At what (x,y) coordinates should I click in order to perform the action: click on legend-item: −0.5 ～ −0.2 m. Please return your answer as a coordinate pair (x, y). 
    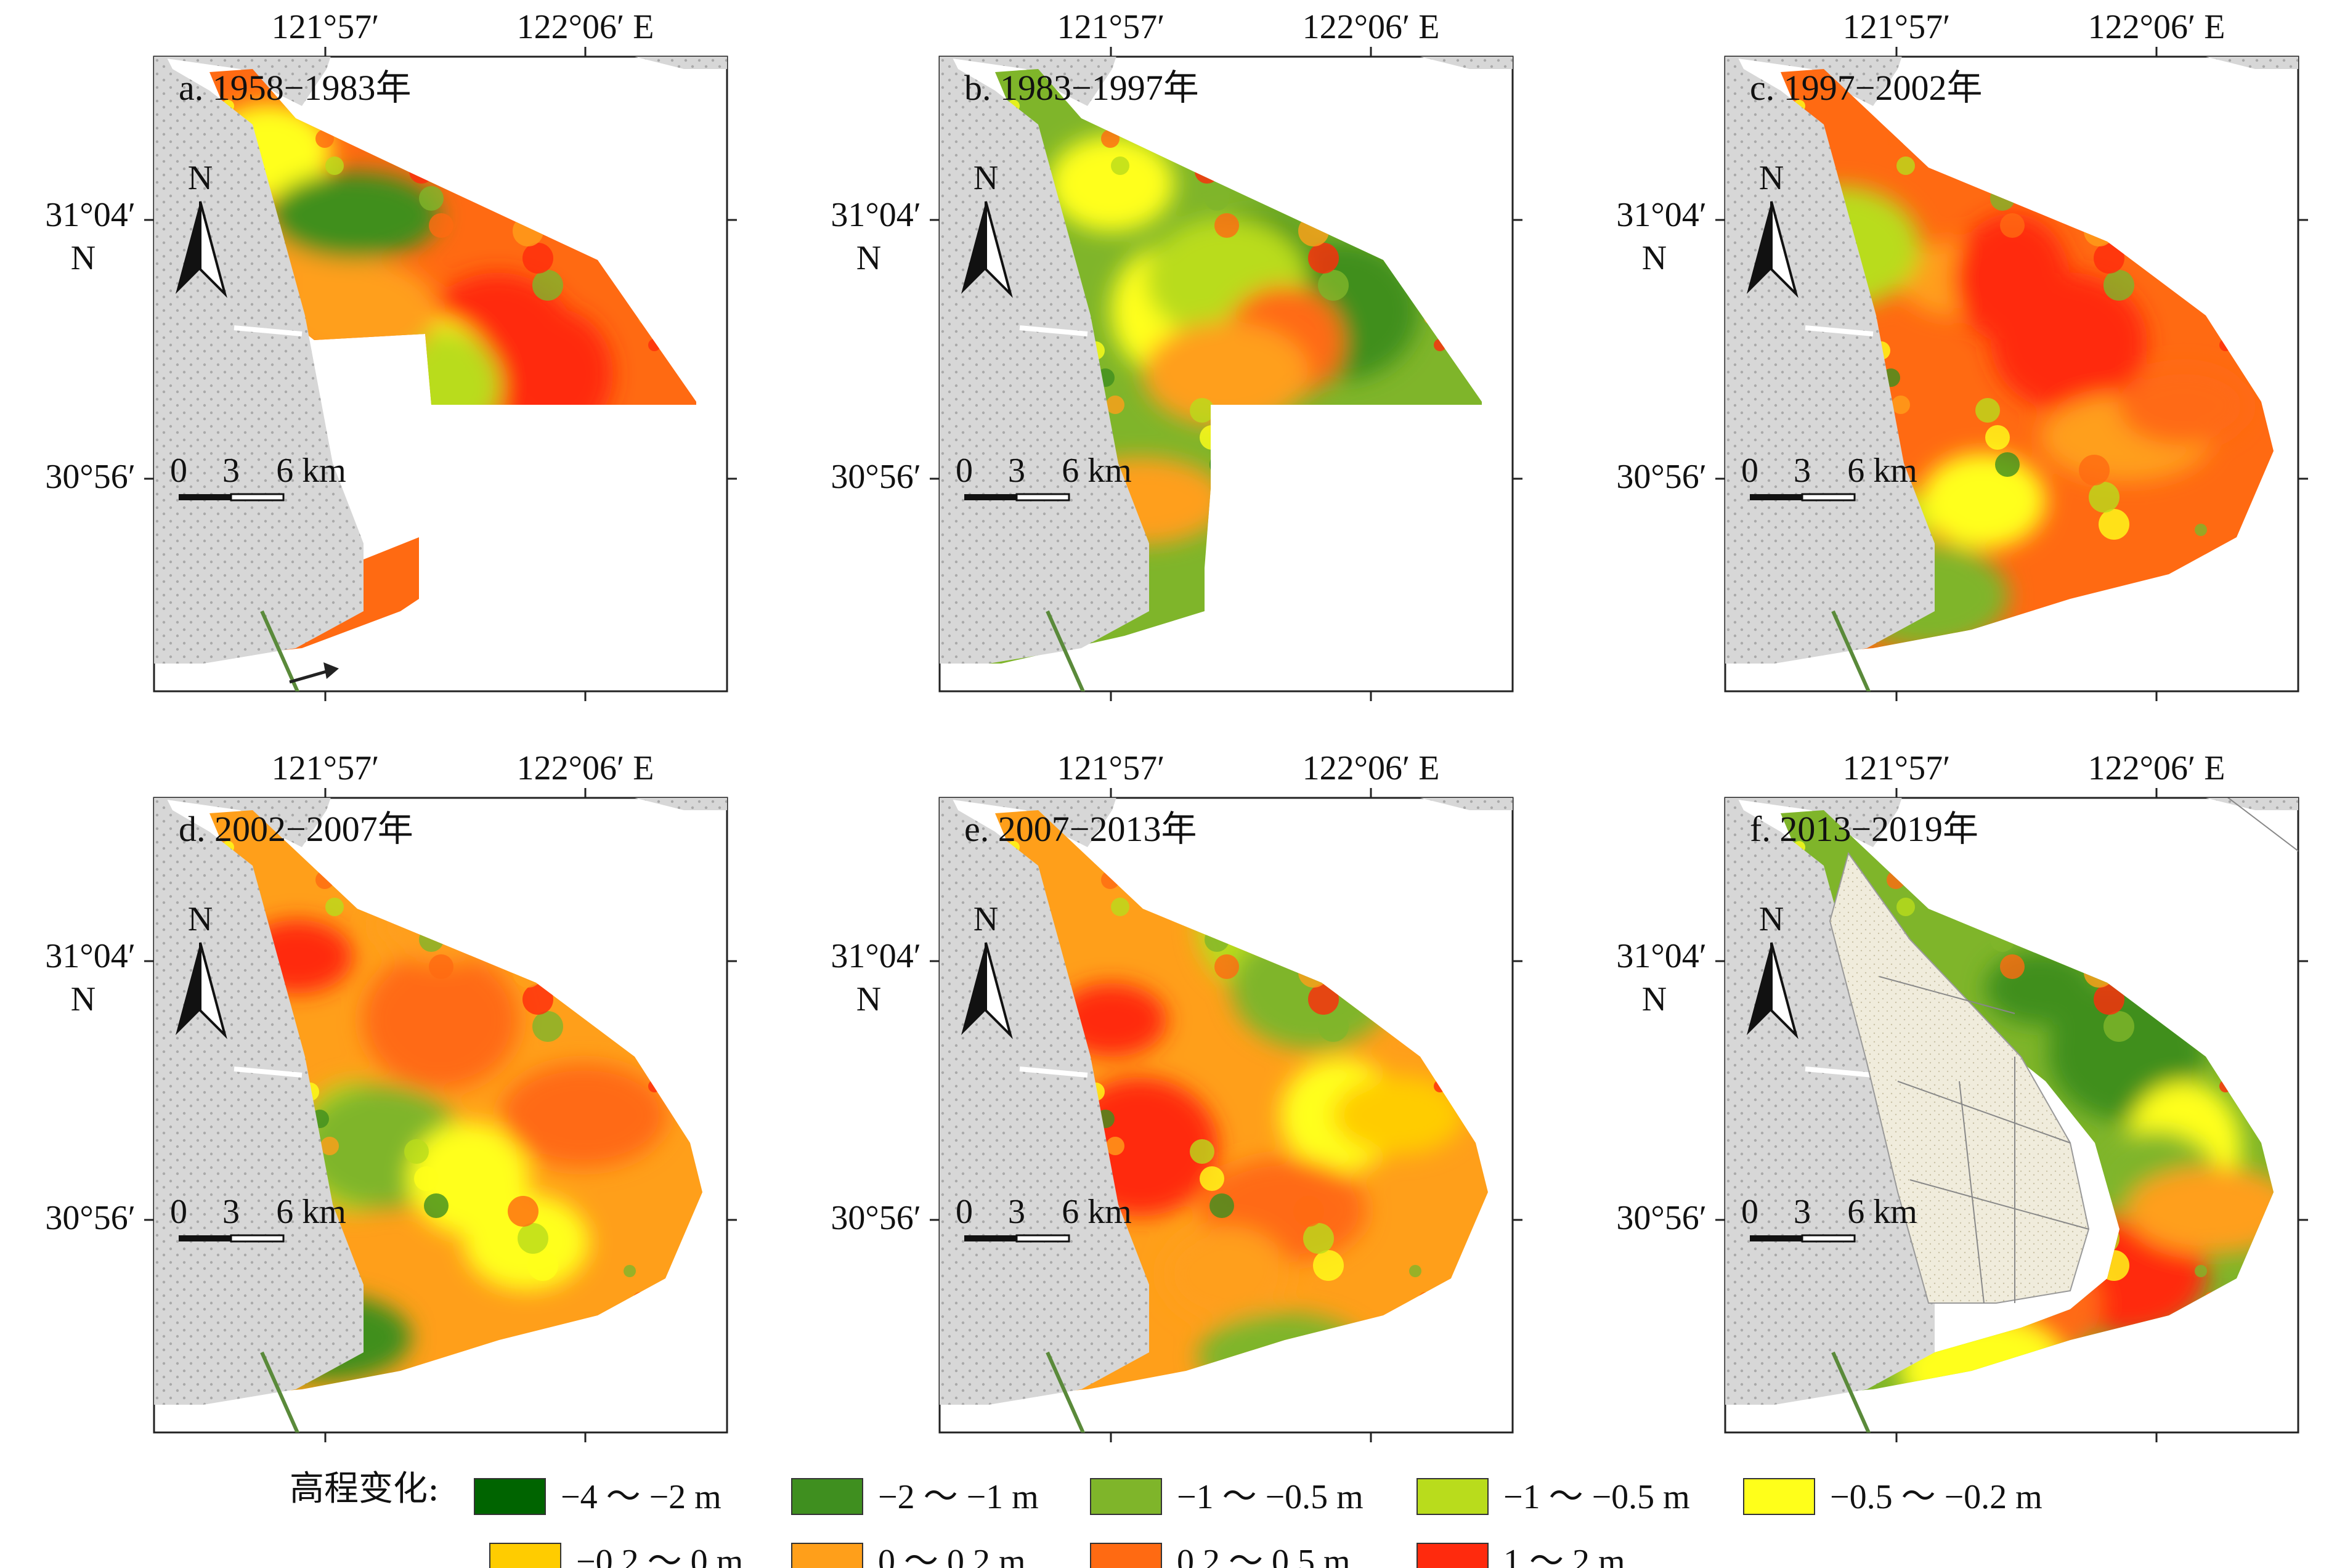
    Looking at the image, I should click on (1892, 1497).